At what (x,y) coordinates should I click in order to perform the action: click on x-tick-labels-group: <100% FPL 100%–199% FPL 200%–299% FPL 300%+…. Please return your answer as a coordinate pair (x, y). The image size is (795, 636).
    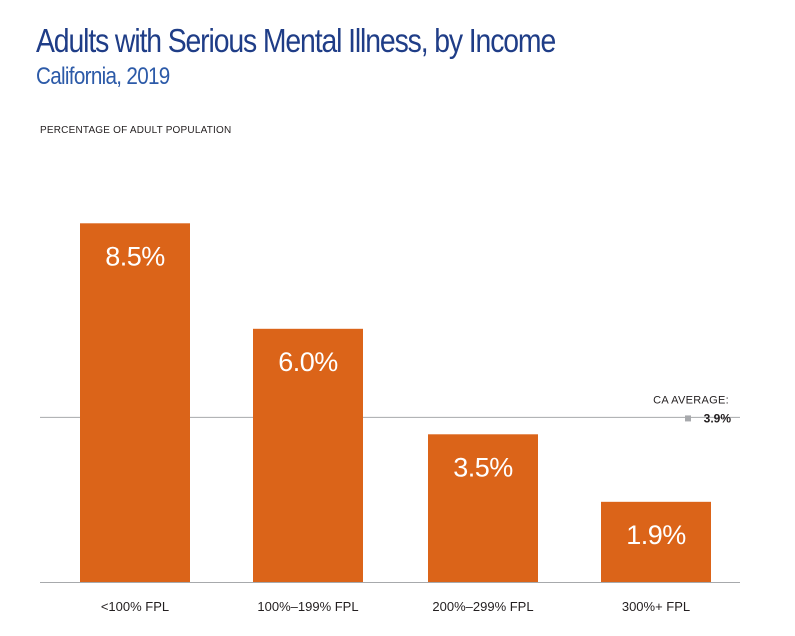
    Looking at the image, I should click on (395, 606).